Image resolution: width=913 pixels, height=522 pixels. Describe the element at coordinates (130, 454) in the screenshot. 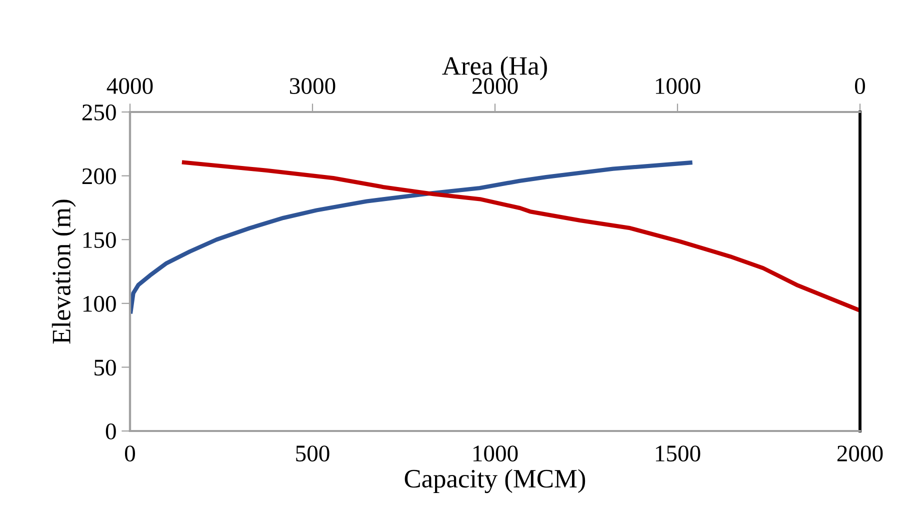

I see `x-tick-label: 0` at that location.